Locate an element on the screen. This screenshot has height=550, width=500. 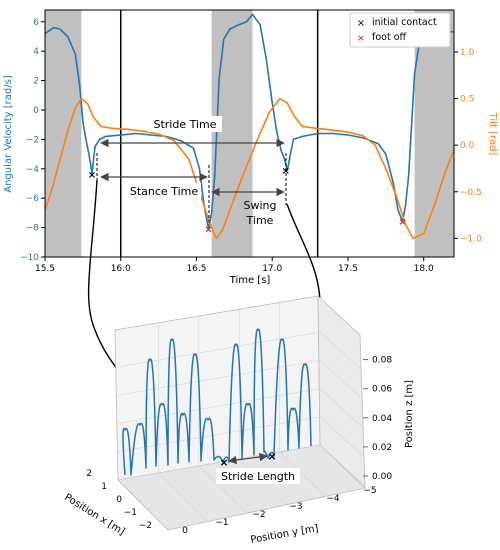
swing-time-label-line2: Time is located at coordinates (260, 220).